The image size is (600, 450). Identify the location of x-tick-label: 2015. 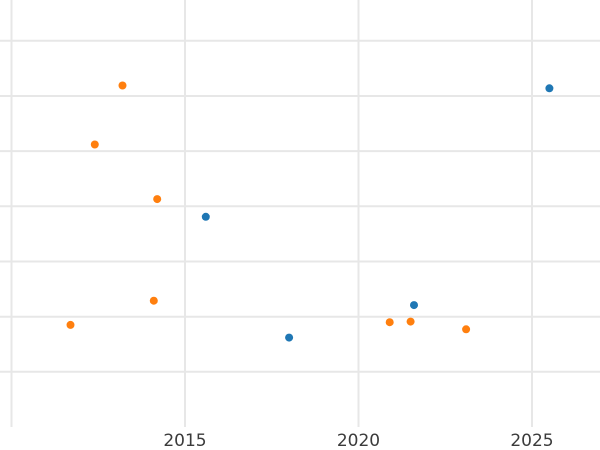
(184, 440).